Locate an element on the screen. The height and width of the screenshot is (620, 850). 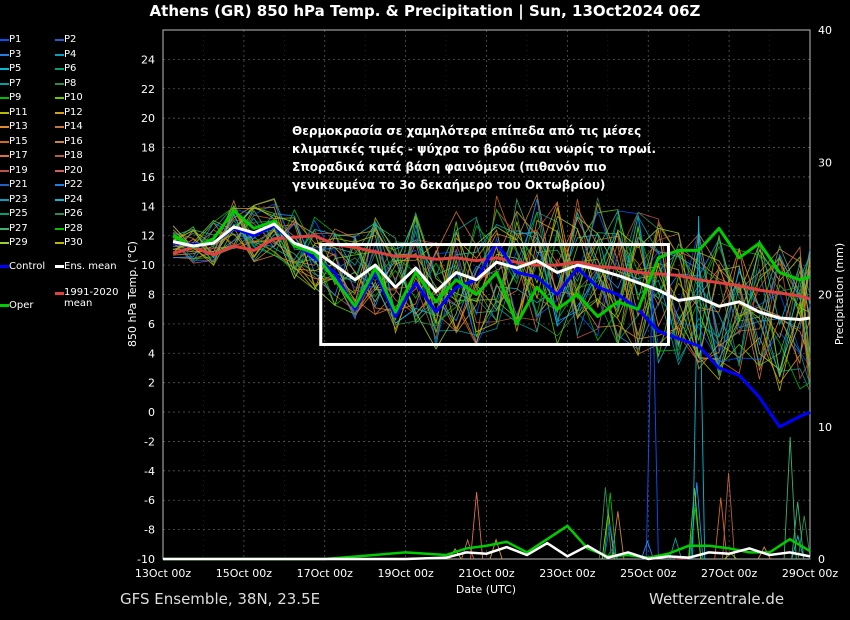
legend-label: P20 is located at coordinates (73, 170).